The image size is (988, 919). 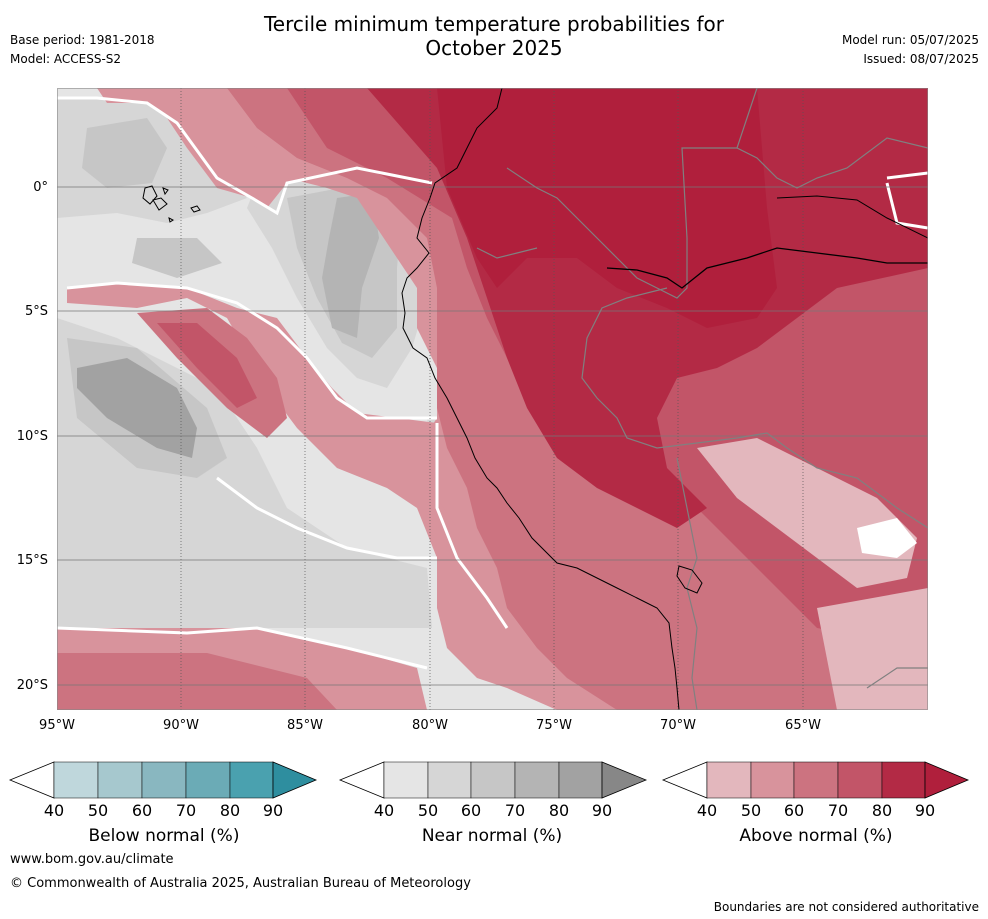 I want to click on colorbar-above-tick: 60, so click(x=794, y=810).